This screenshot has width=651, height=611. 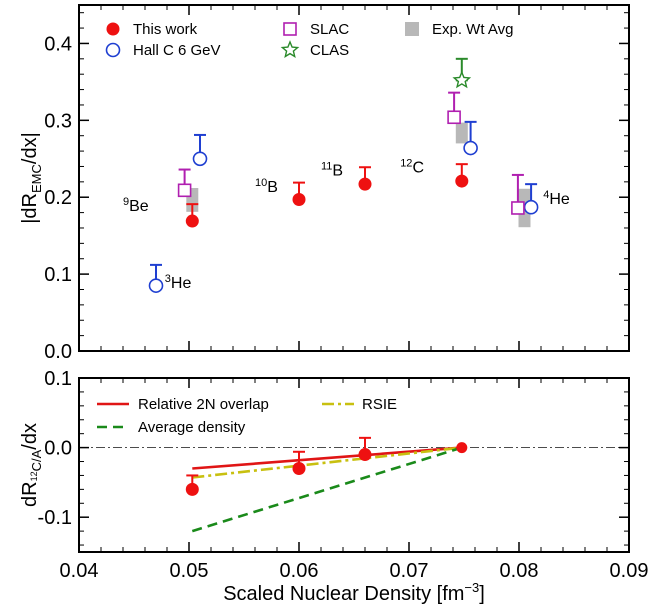 What do you see at coordinates (327, 489) in the screenshot?
I see `average-density-line` at bounding box center [327, 489].